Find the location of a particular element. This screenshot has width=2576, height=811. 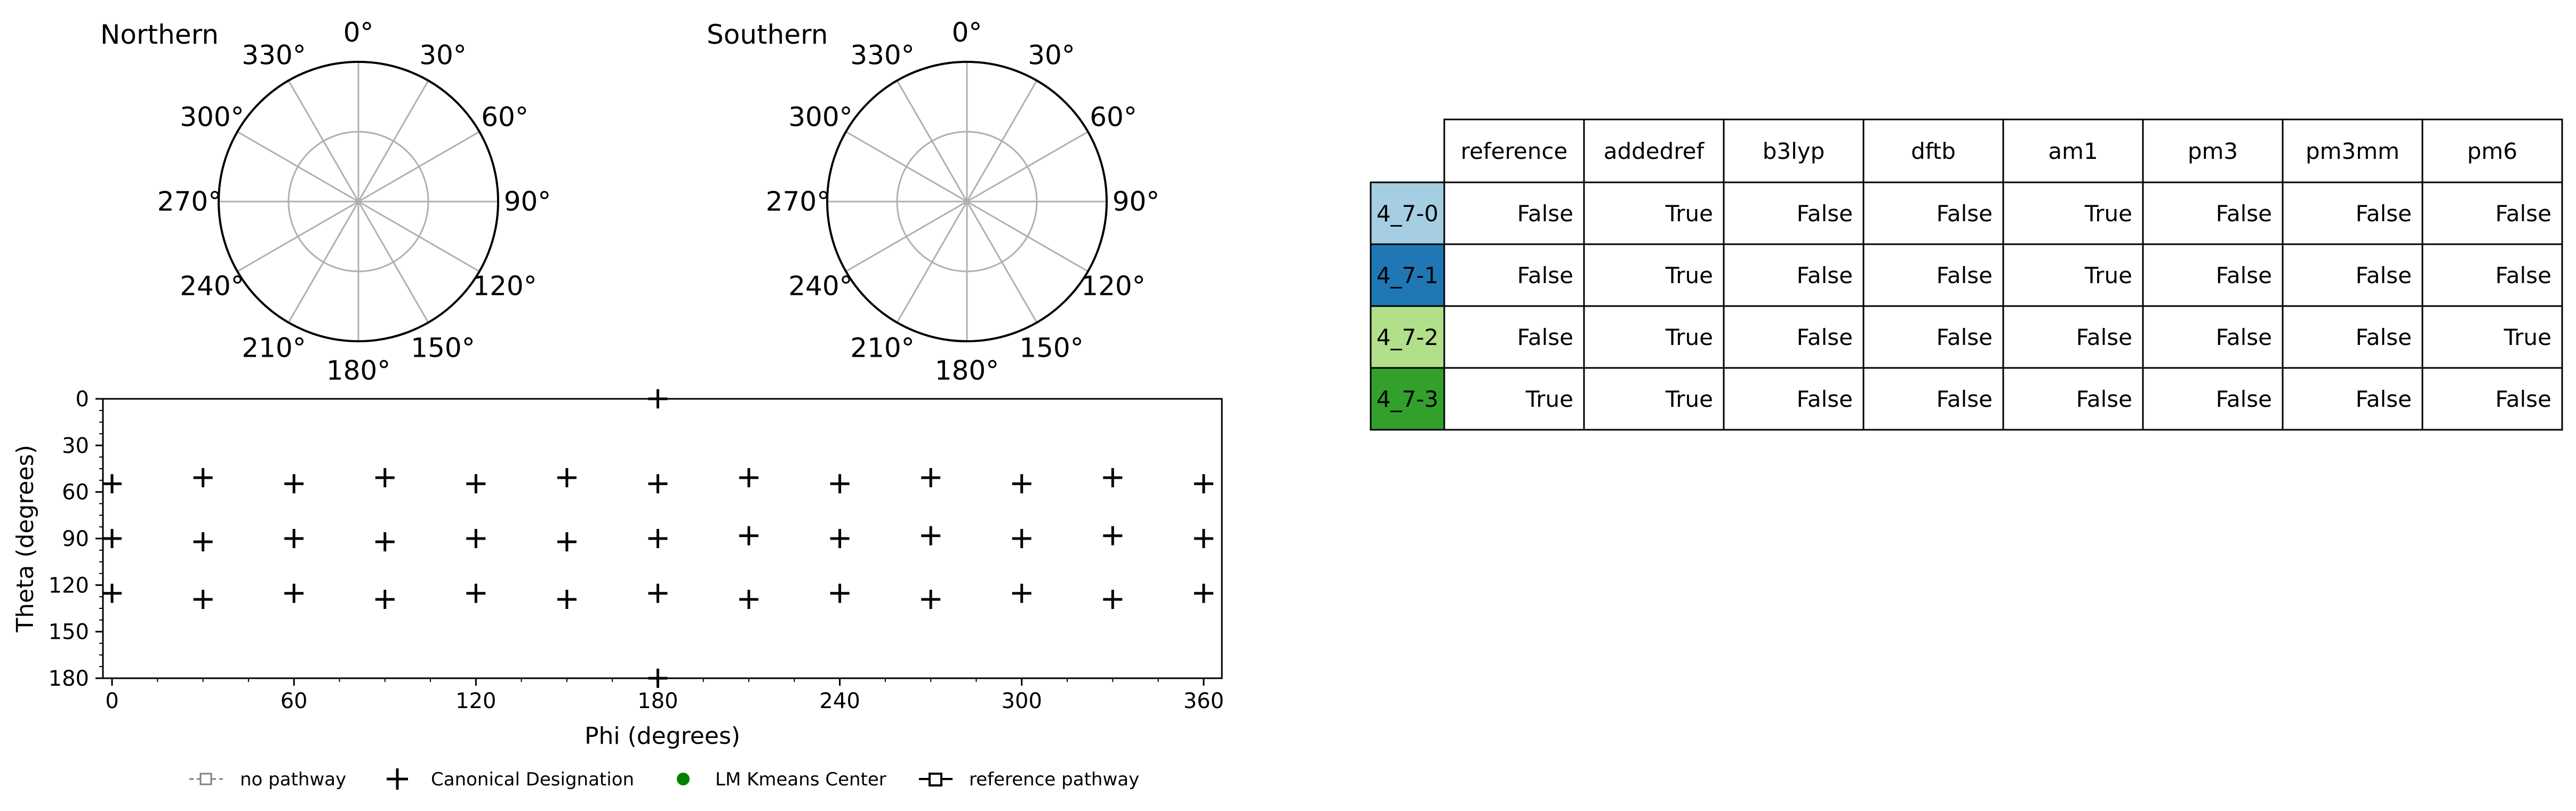

y-tick-label: 30 is located at coordinates (75, 445).